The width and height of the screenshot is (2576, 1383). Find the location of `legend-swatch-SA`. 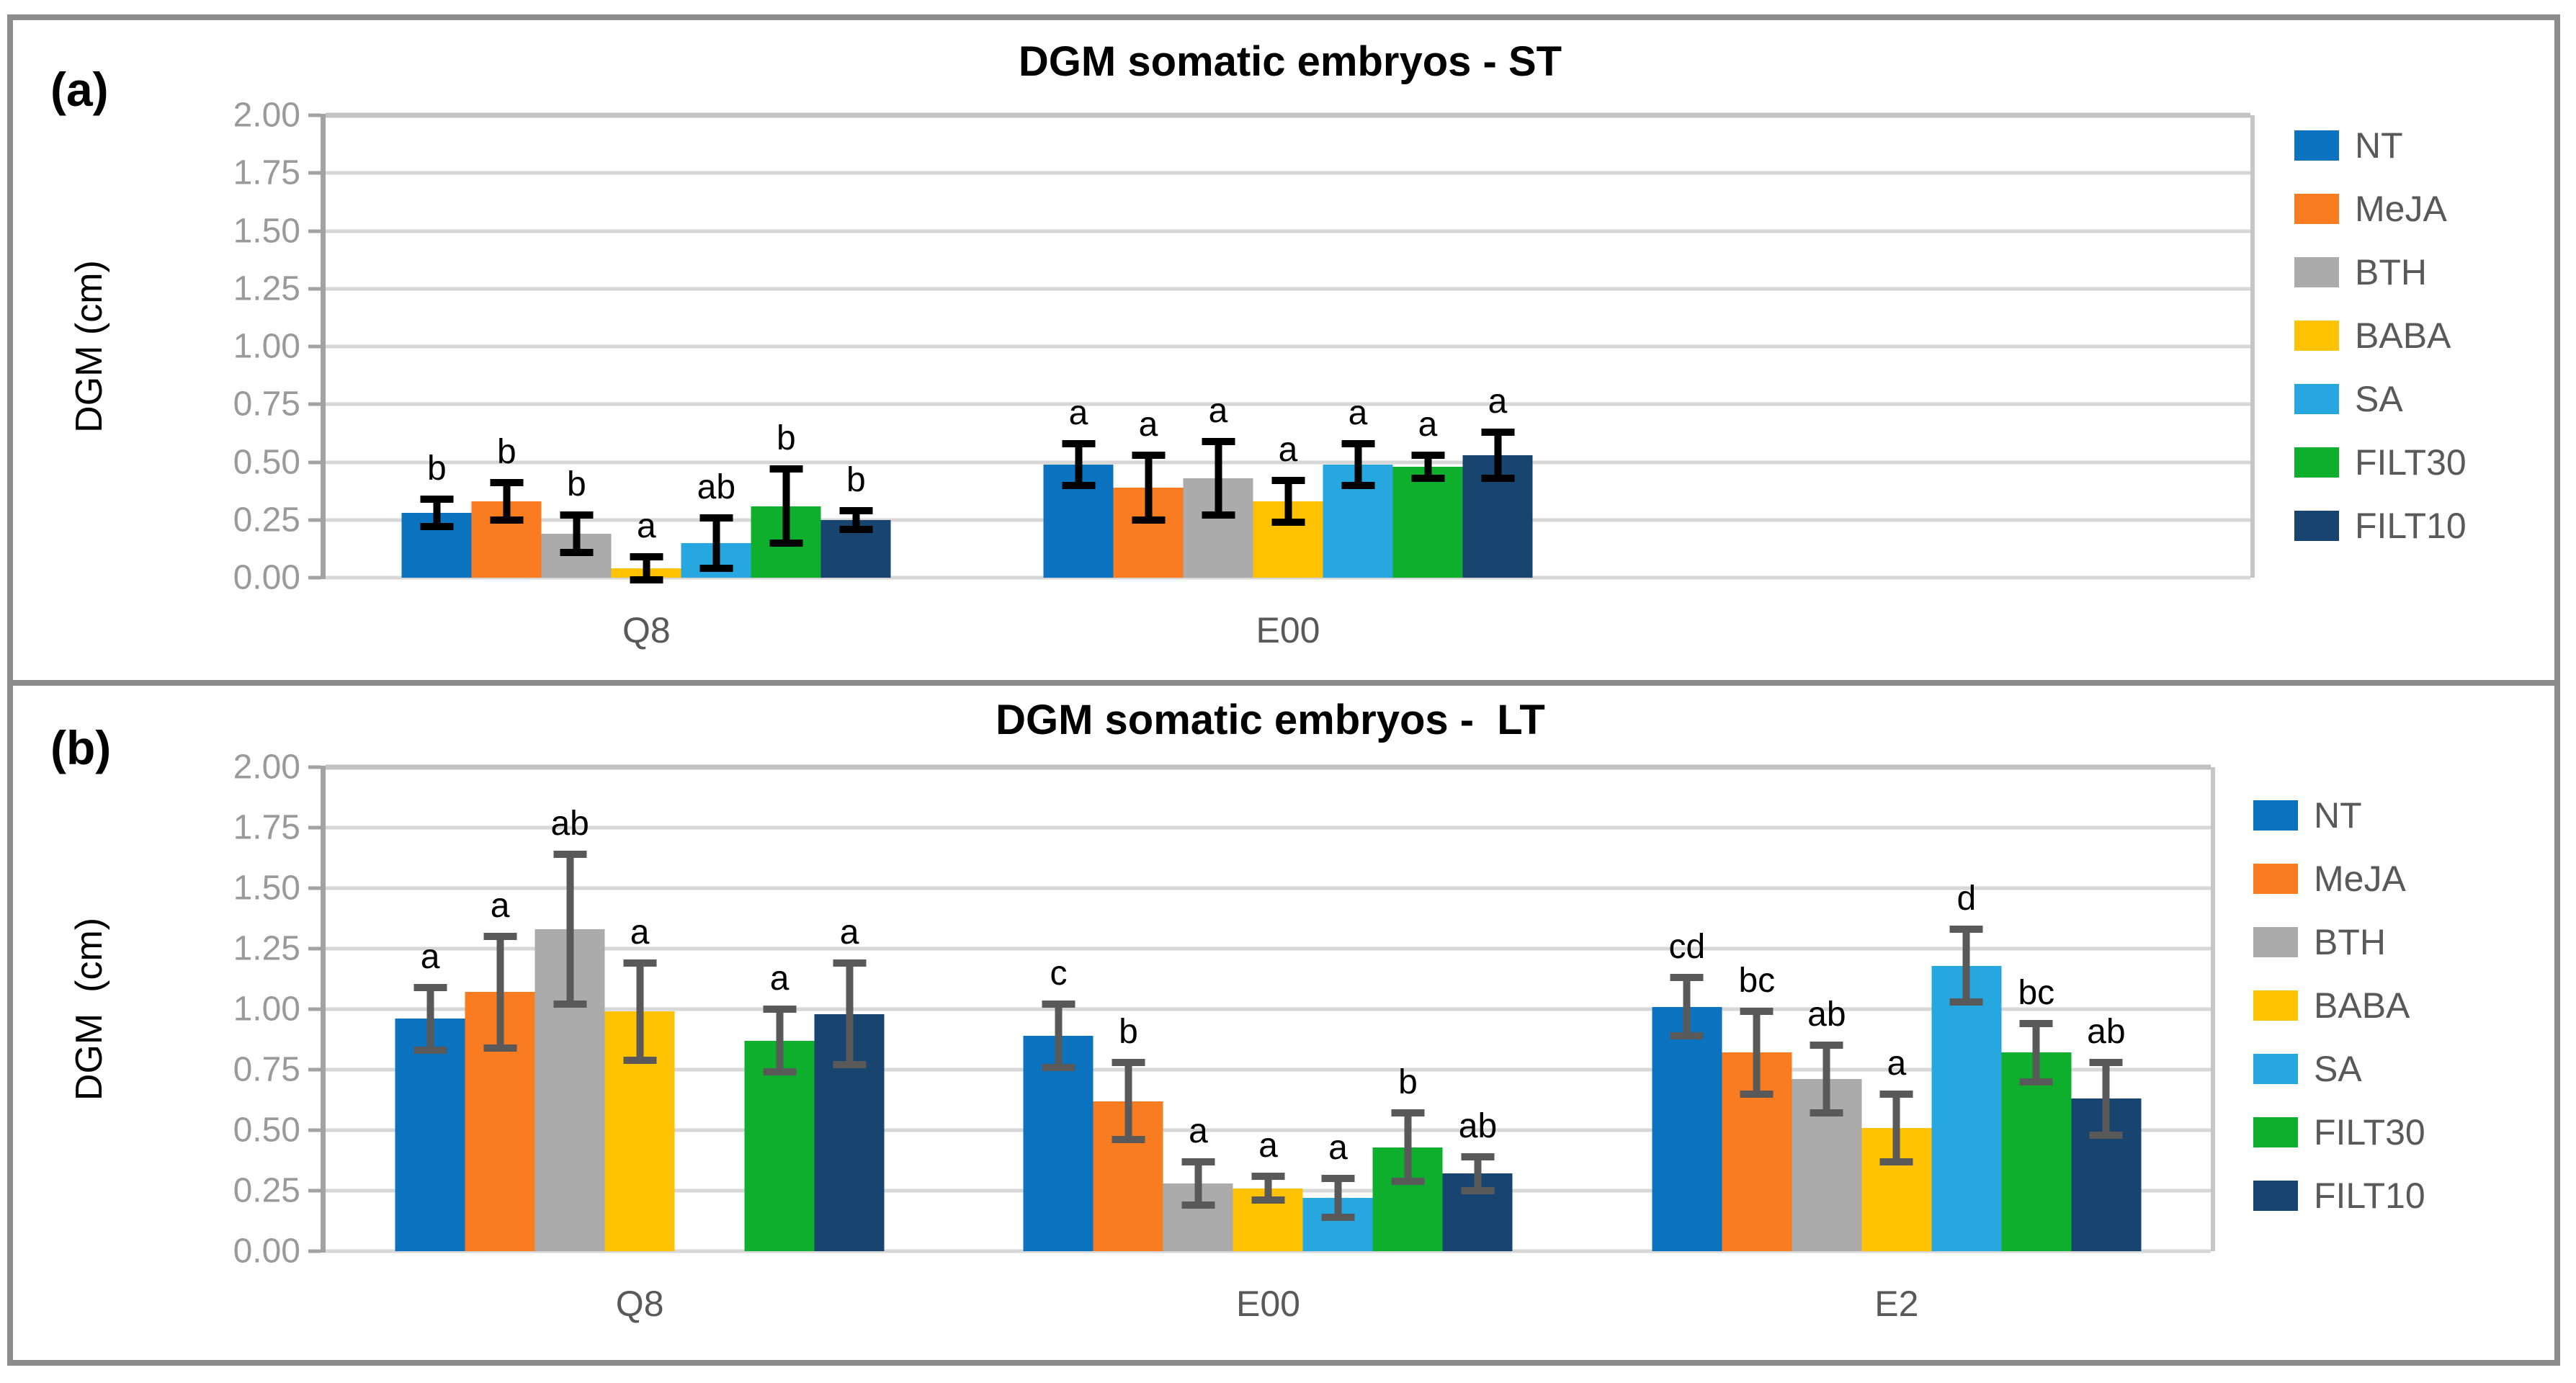

legend-swatch-SA is located at coordinates (2275, 1068).